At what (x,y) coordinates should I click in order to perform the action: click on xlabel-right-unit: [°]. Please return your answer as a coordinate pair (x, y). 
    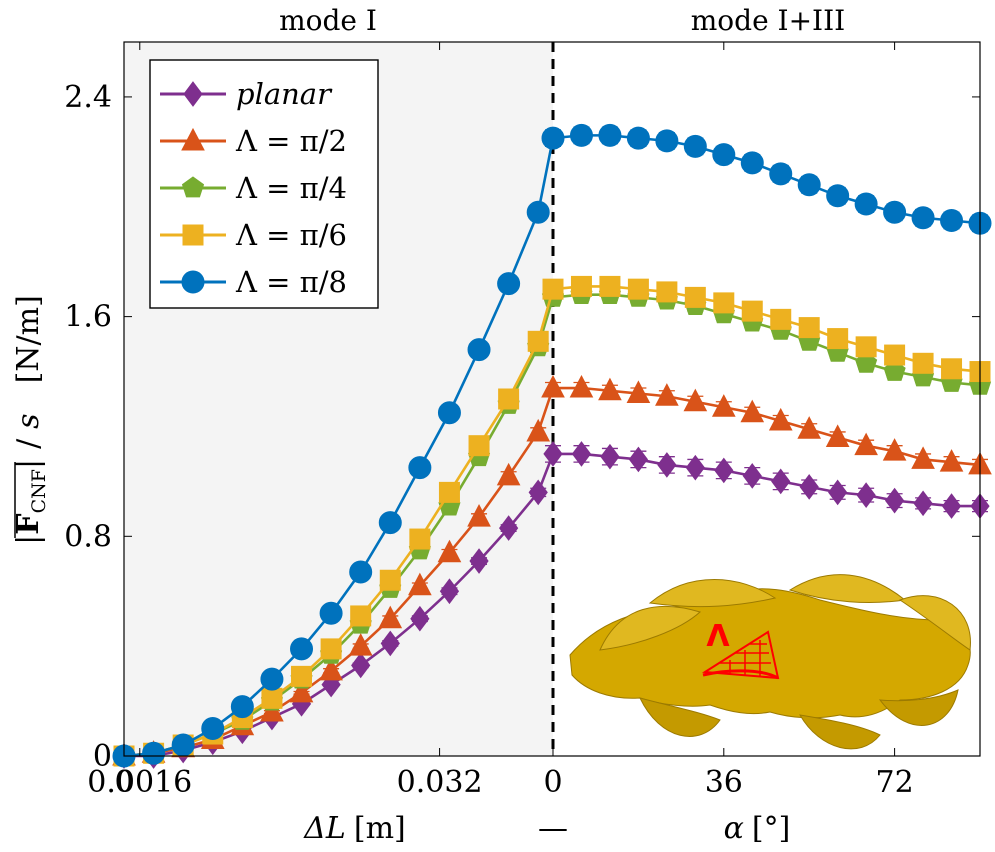
    Looking at the image, I should click on (771, 828).